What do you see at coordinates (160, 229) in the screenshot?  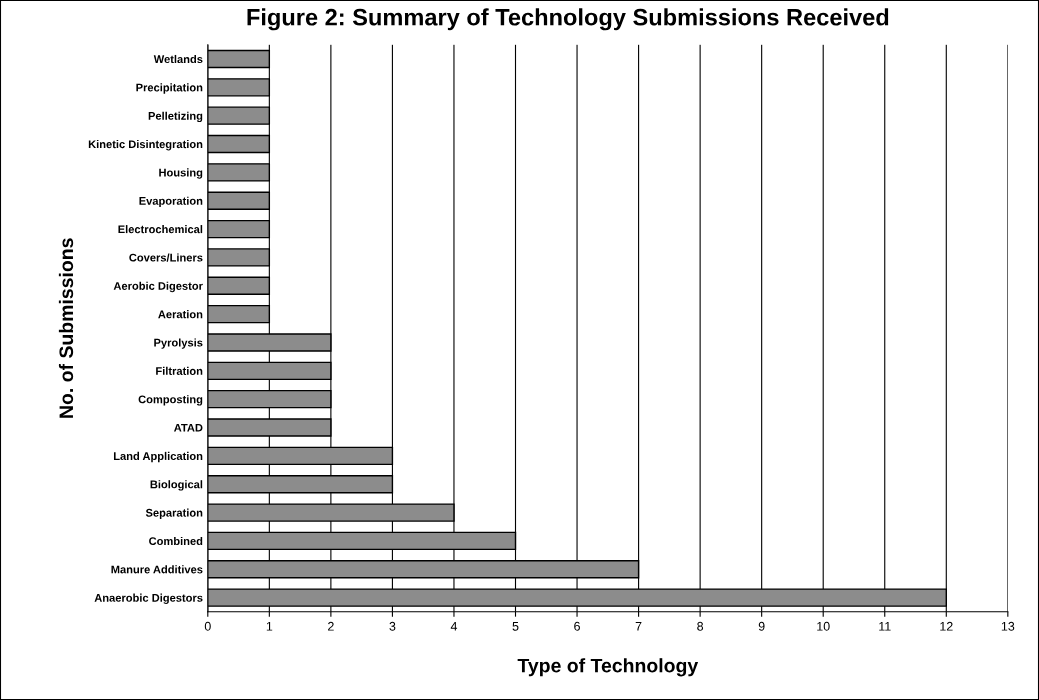 I see `y-tick-label: Electrochemical` at bounding box center [160, 229].